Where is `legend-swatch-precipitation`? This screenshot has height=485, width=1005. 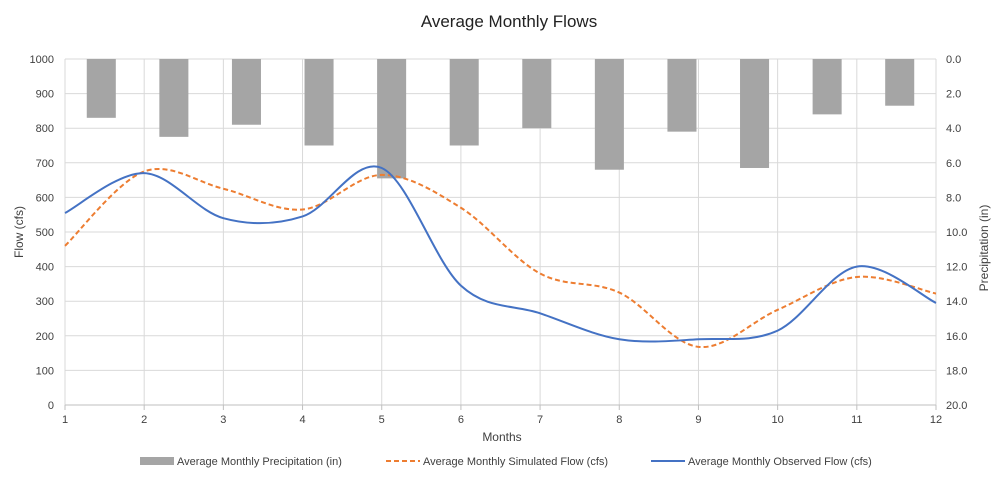 legend-swatch-precipitation is located at coordinates (157, 461).